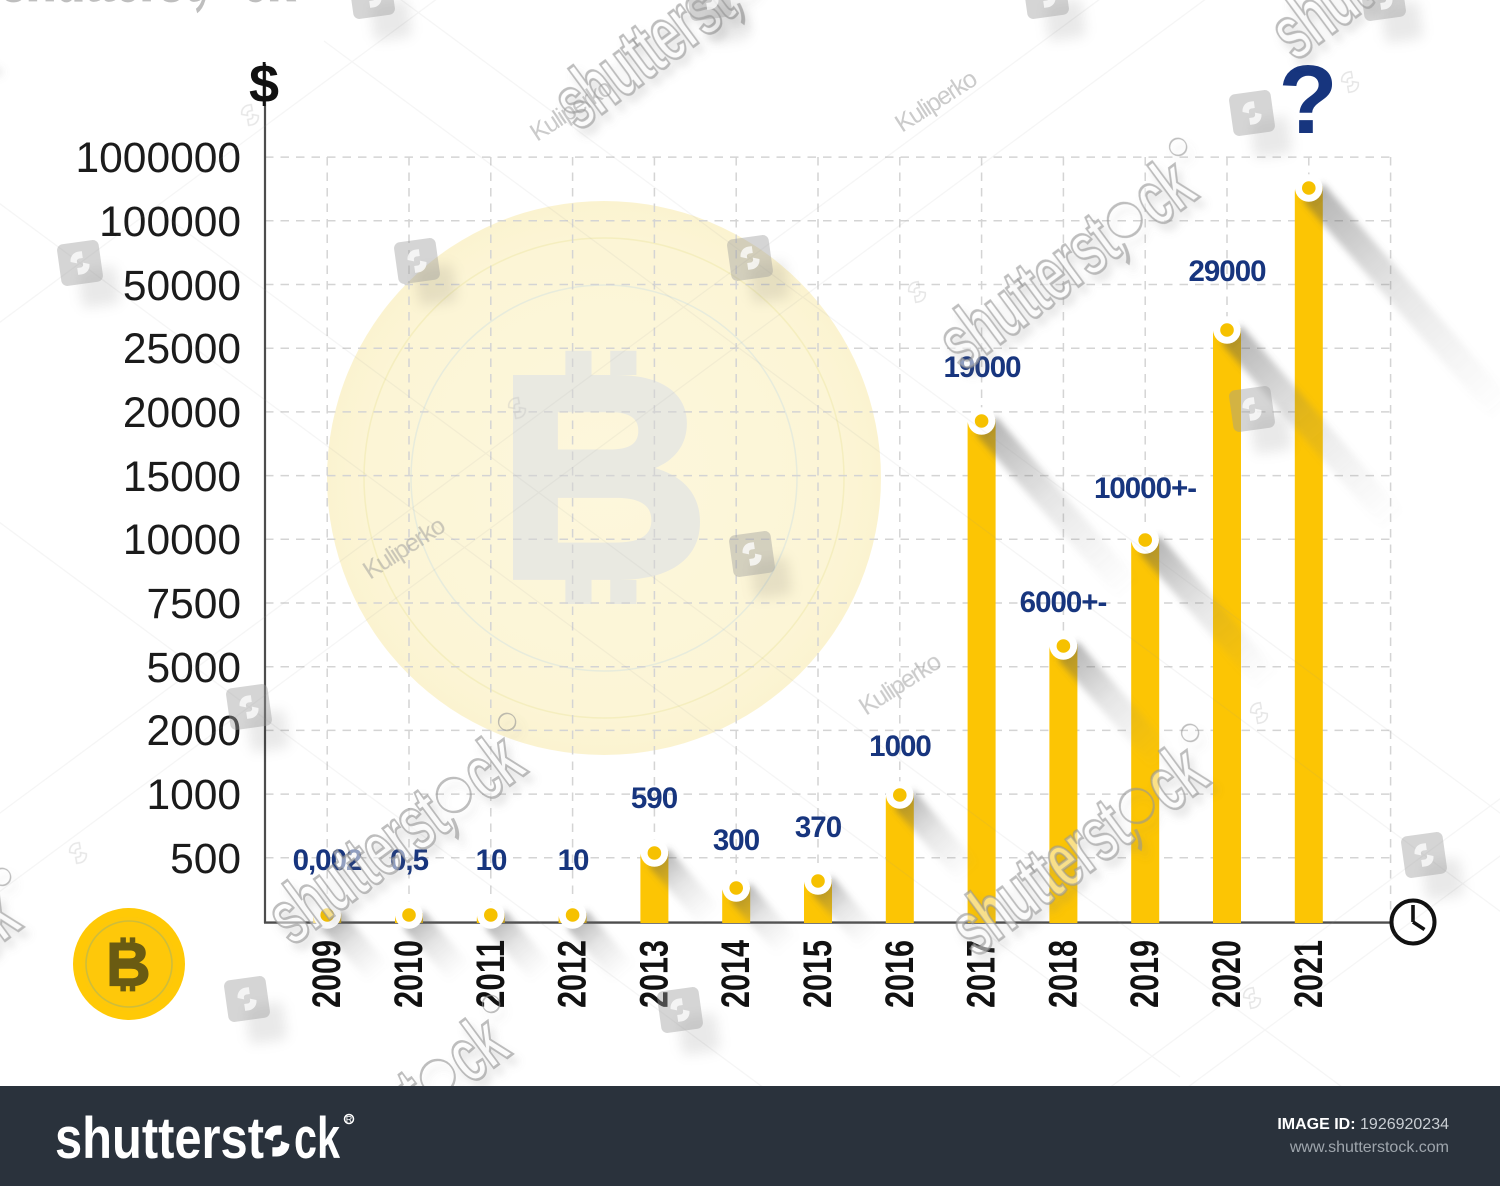 The width and height of the screenshot is (1500, 1191). Describe the element at coordinates (1145, 488) in the screenshot. I see `svg-text: 10000+-` at that location.